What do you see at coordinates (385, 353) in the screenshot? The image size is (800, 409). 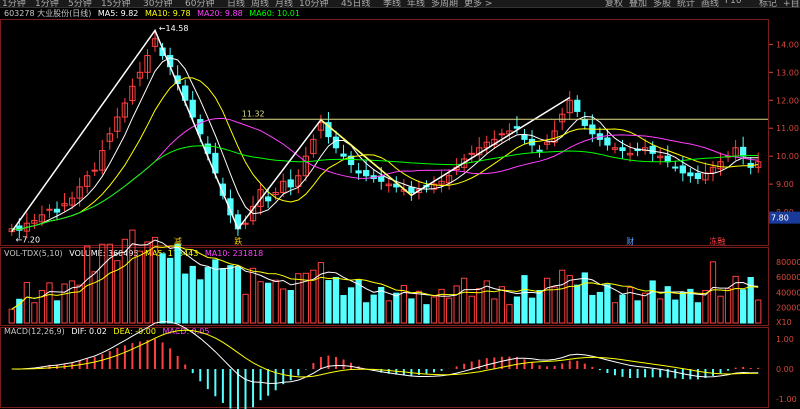 I see `dea-line` at bounding box center [385, 353].